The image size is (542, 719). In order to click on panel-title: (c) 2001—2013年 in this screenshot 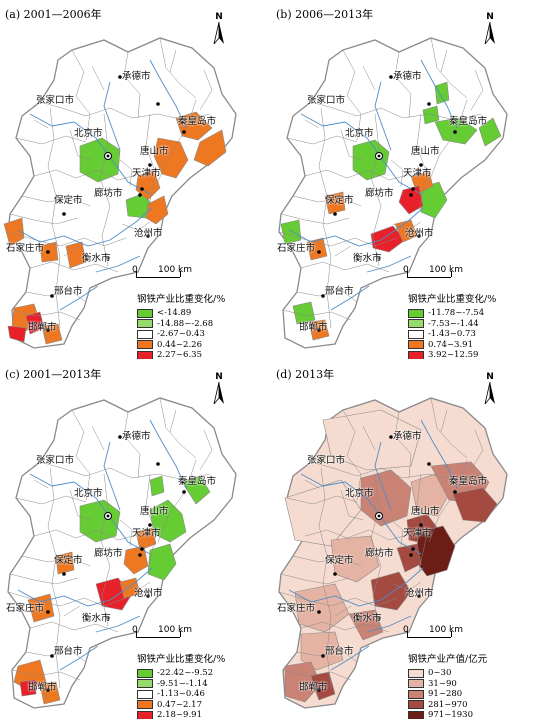, I will do `click(53, 374)`.